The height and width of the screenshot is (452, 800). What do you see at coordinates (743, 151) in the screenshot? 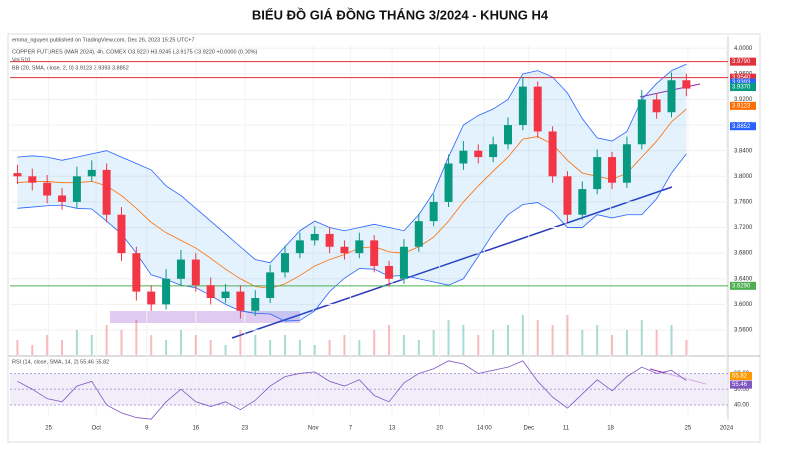
I see `y-tick-label: 3.8400` at bounding box center [743, 151].